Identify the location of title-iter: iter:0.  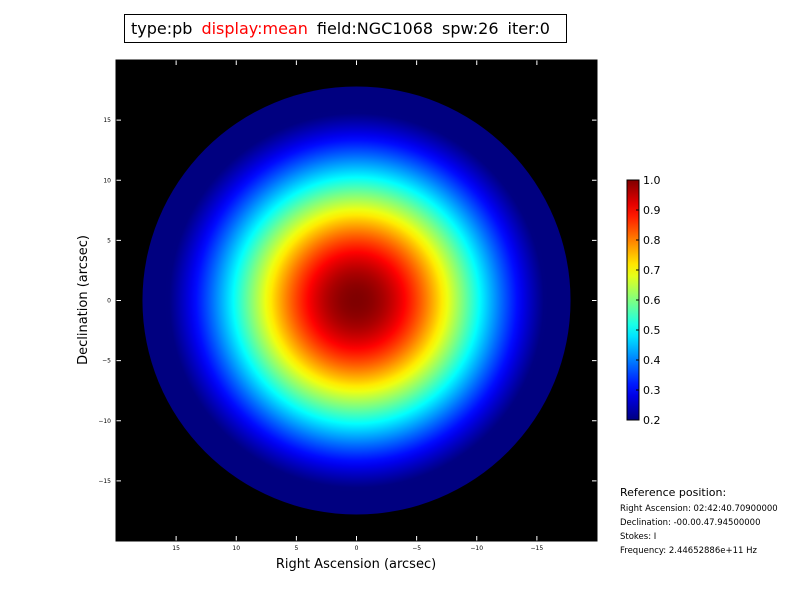
(528, 28).